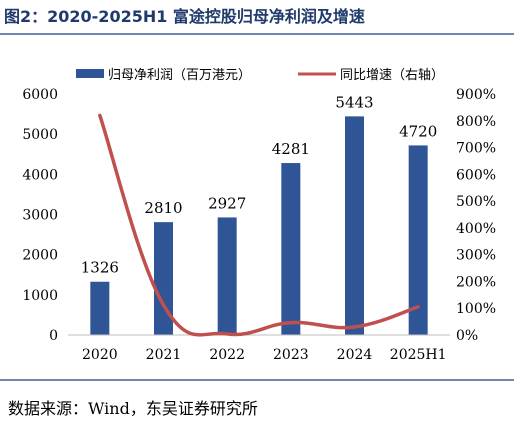 This screenshot has height=427, width=514. What do you see at coordinates (392, 75) in the screenshot?
I see `legend-label-line: 同比增速（右轴）` at bounding box center [392, 75].